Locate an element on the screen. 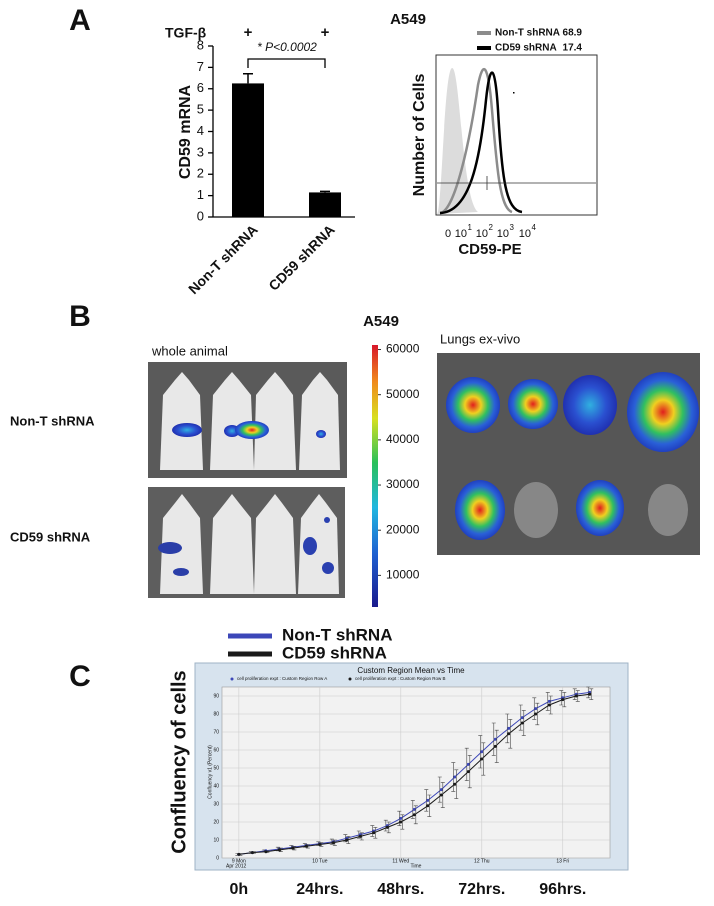  chart-title: Custom Region Mean vs Time is located at coordinates (411, 670).